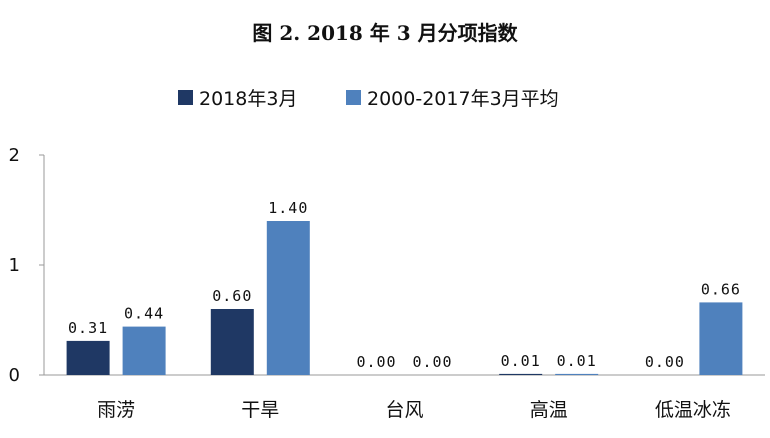  Describe the element at coordinates (185, 97) in the screenshot. I see `legend-swatch-2018` at that location.